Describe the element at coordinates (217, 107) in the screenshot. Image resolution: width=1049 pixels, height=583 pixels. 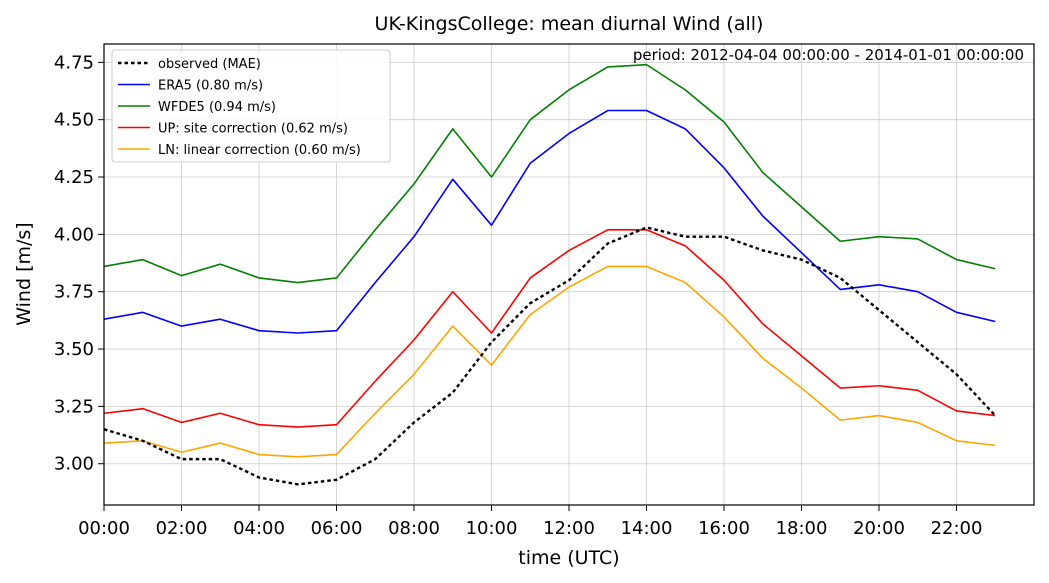
I see `legend-label: WFDE5 (0.94 m/s)` at that location.